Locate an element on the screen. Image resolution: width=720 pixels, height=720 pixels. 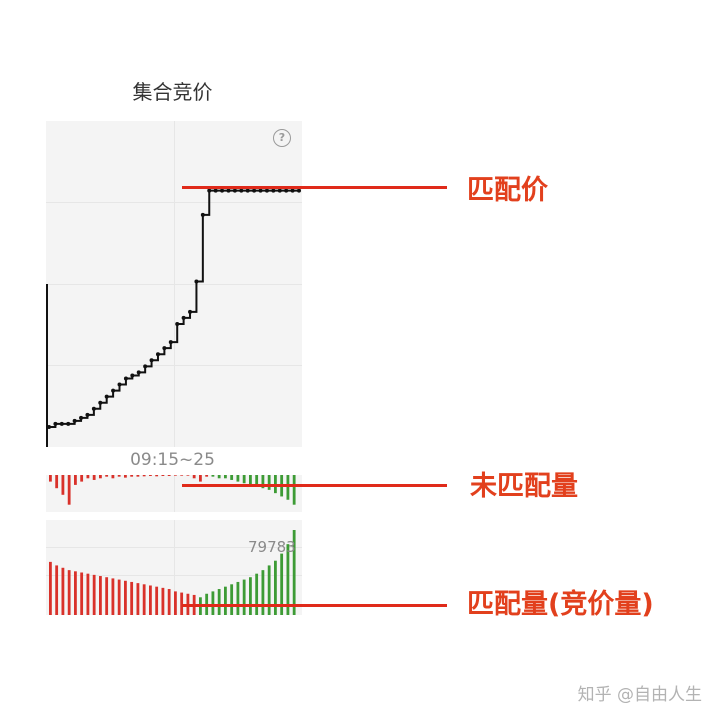
annotation-matched-volume: 匹配量(竞价量) is located at coordinates (560, 604).